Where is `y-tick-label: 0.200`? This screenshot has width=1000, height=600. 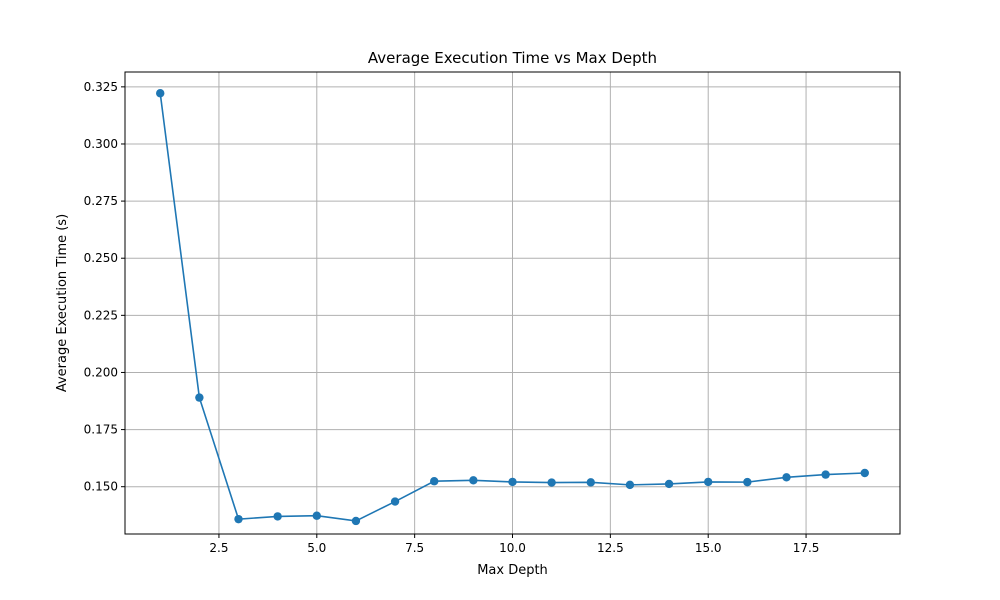 y-tick-label: 0.200 is located at coordinates (101, 372).